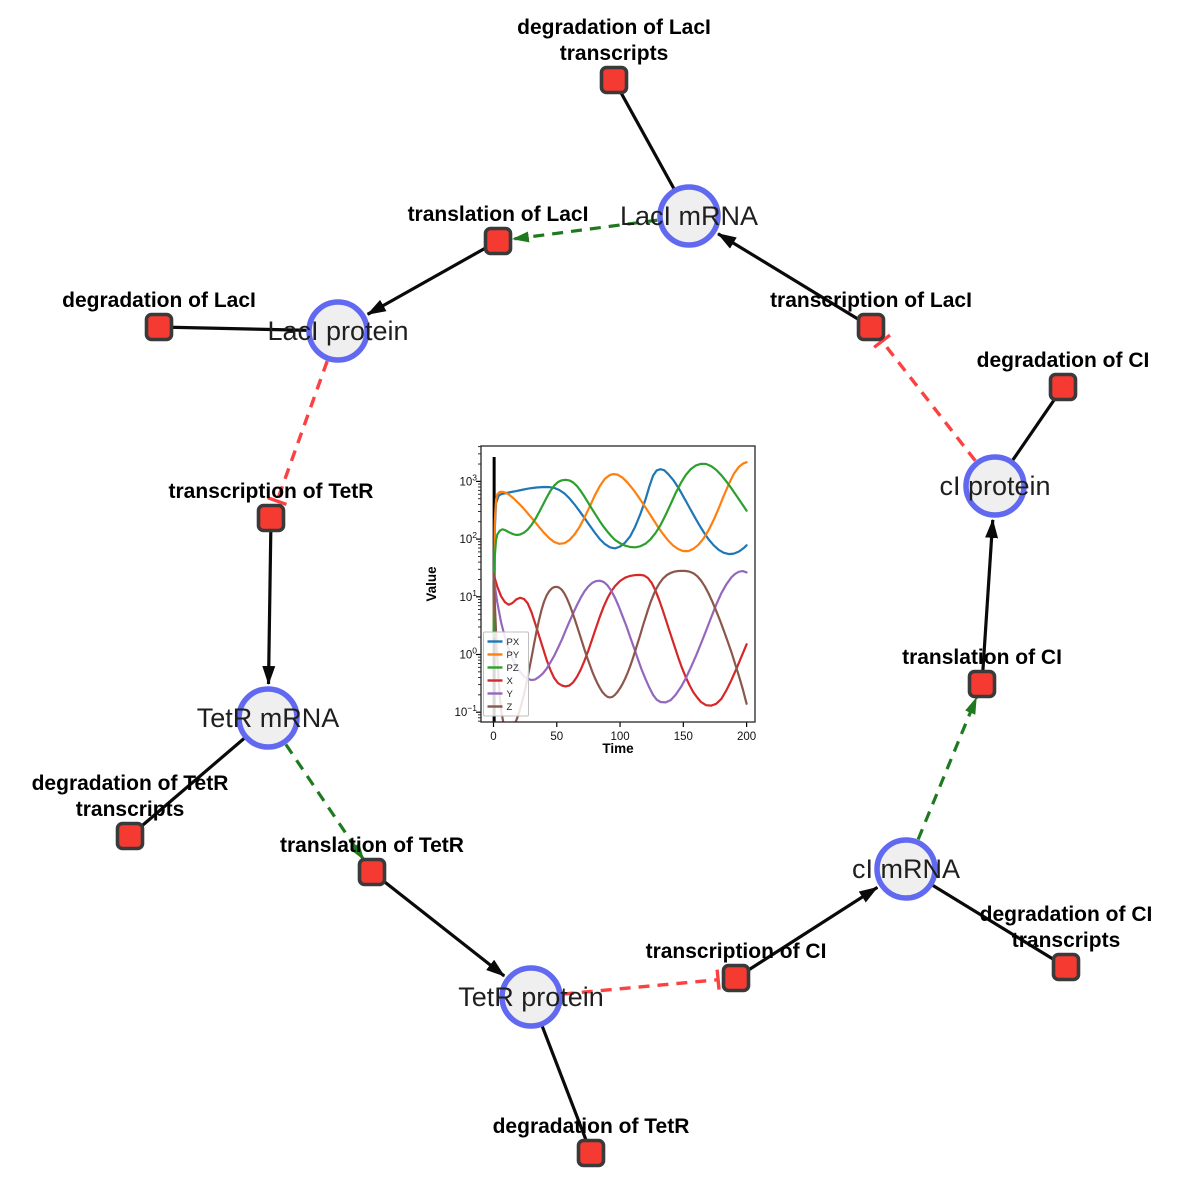 The image size is (1189, 1200). Describe the element at coordinates (1063, 360) in the screenshot. I see `reaction-label-deg-ci: degradation of CI` at that location.